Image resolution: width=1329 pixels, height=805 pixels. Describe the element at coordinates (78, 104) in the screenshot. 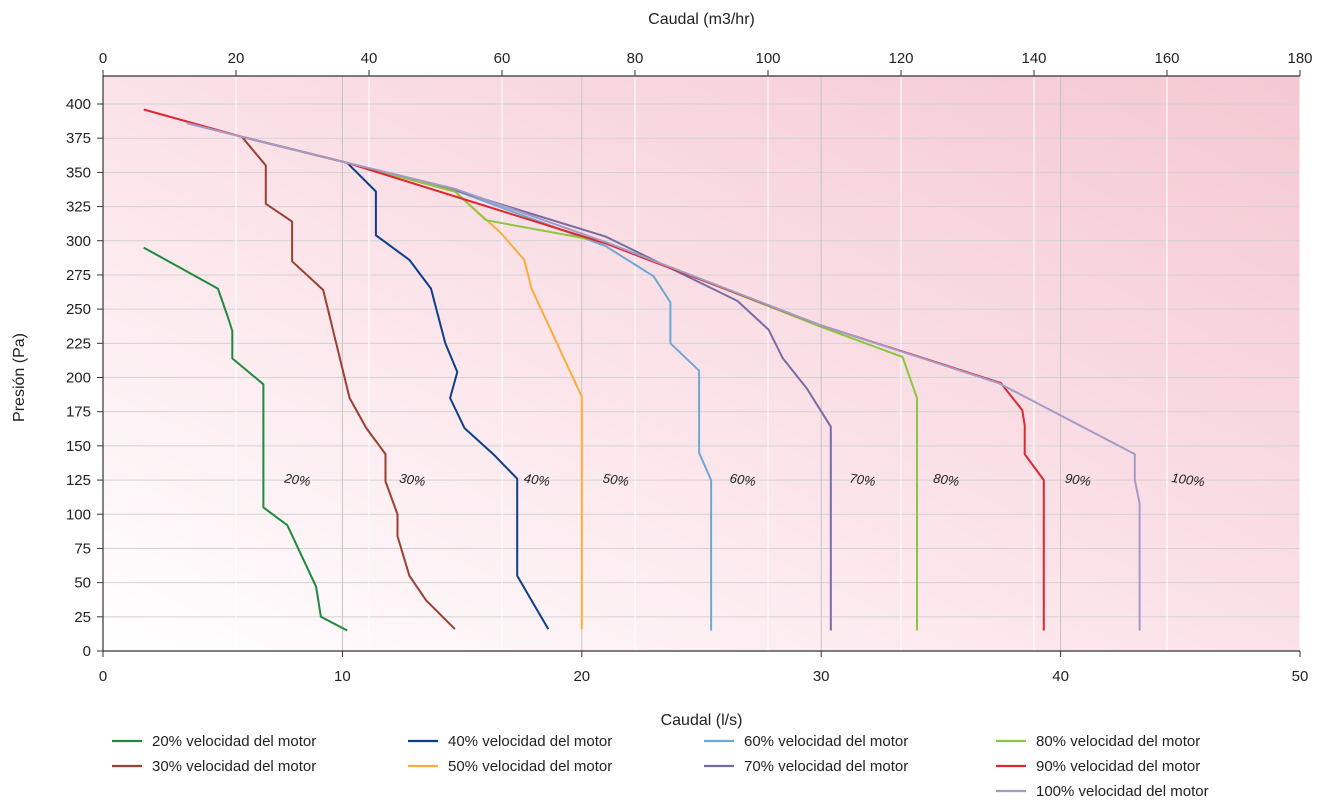

I see `y-tick-label: 400` at that location.